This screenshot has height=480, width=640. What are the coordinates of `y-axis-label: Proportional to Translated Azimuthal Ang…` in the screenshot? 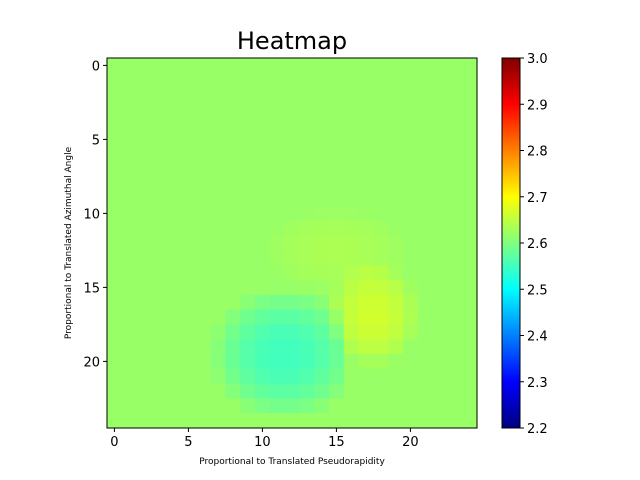 It's located at (69, 242).